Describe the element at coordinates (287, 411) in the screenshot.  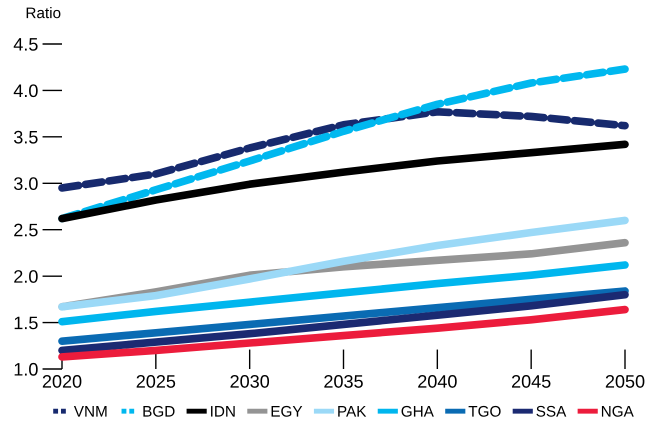
I see `legend-label: EGY` at that location.